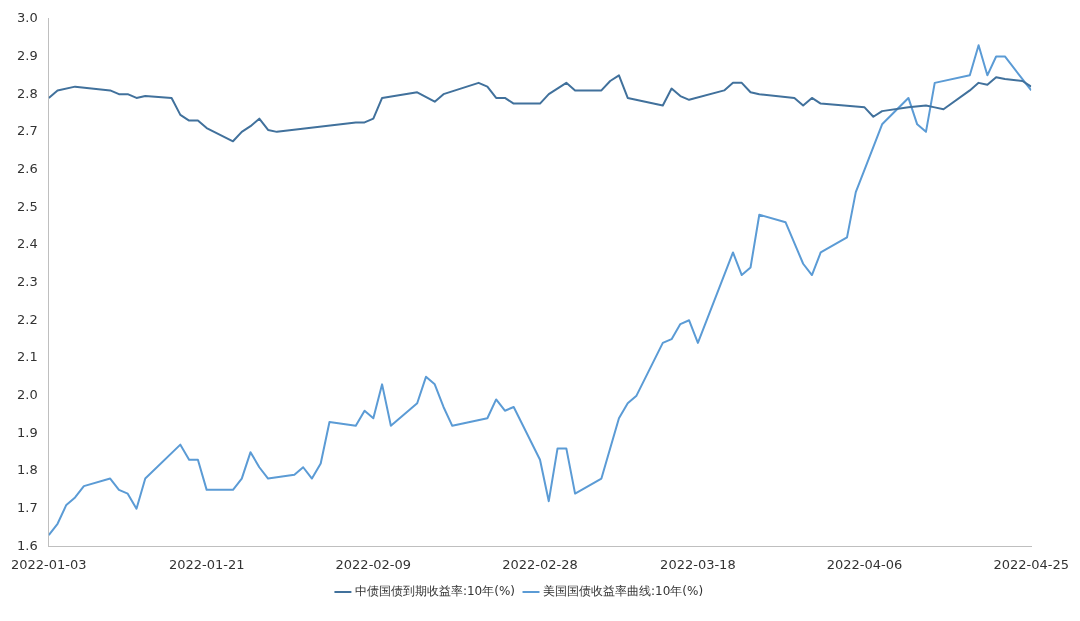  Describe the element at coordinates (27, 18) in the screenshot. I see `y-tick-label: 3.0` at that location.